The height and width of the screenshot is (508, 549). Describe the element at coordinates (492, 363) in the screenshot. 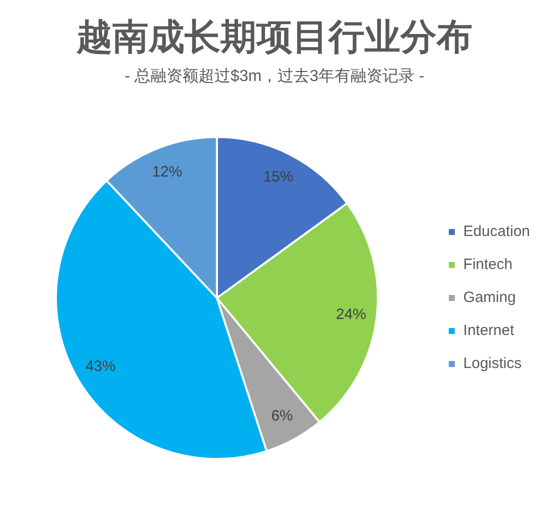

I see `legend-label: Logistics` at that location.